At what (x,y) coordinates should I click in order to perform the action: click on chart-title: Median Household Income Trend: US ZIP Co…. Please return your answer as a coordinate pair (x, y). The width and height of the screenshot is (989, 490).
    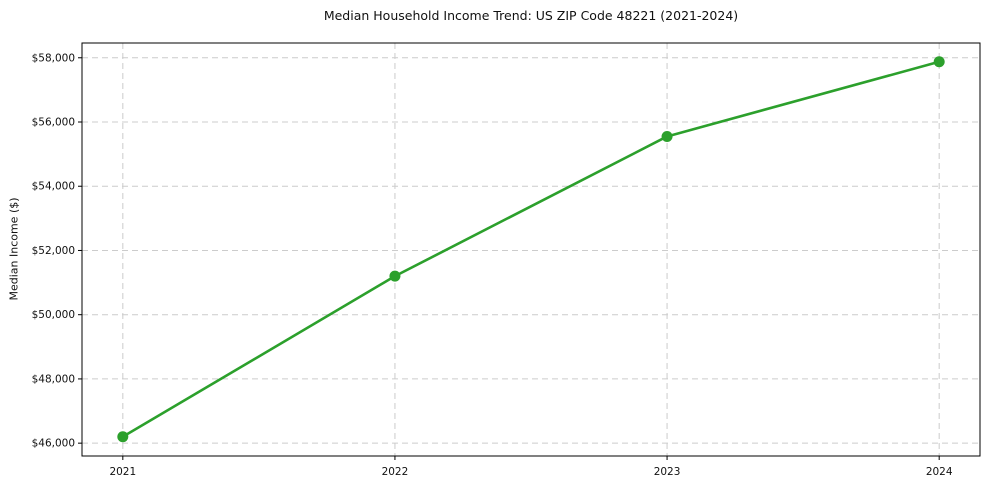
    Looking at the image, I should click on (531, 15).